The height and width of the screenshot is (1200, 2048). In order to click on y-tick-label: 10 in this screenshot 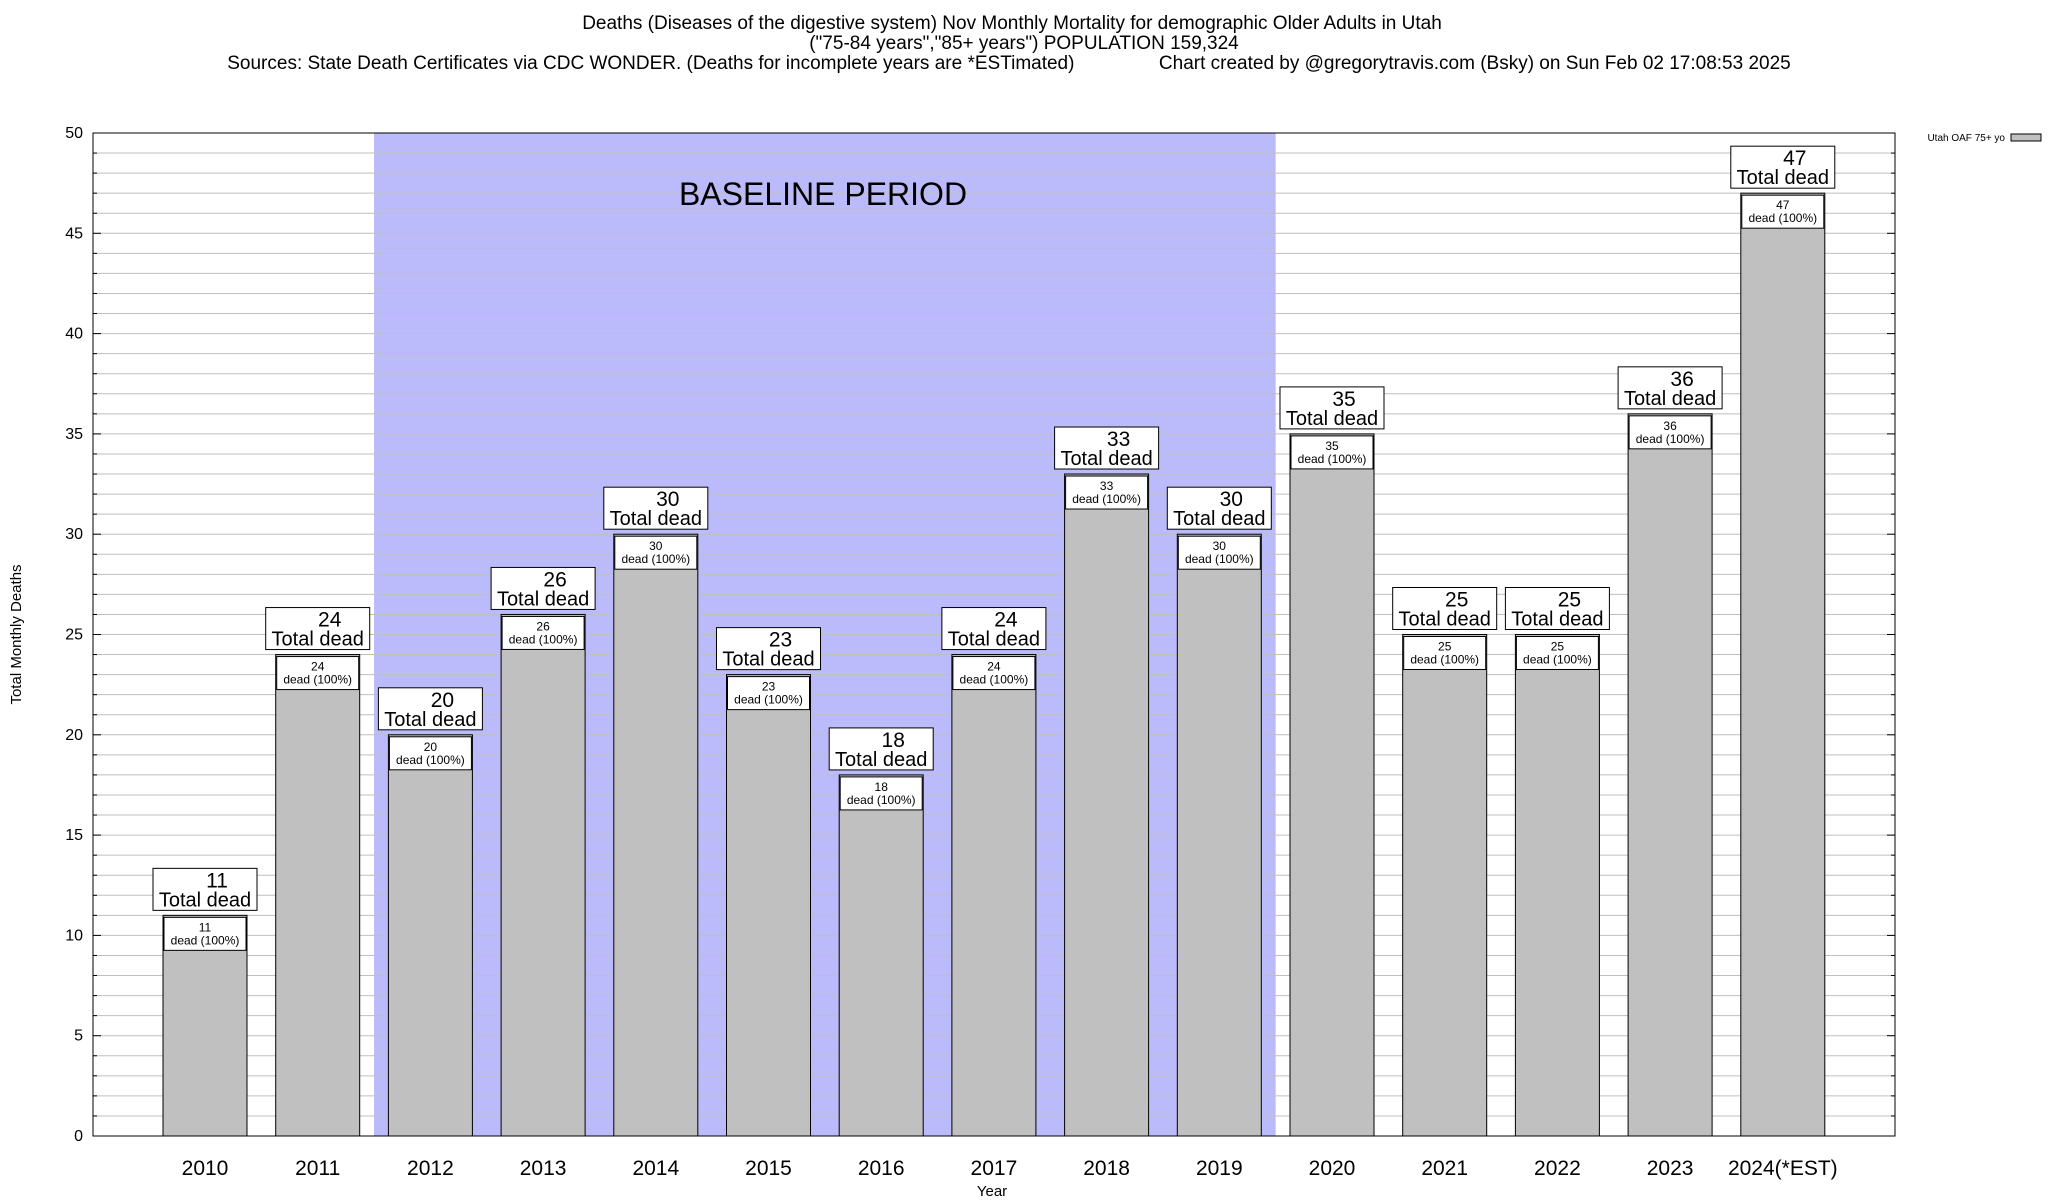, I will do `click(74, 935)`.